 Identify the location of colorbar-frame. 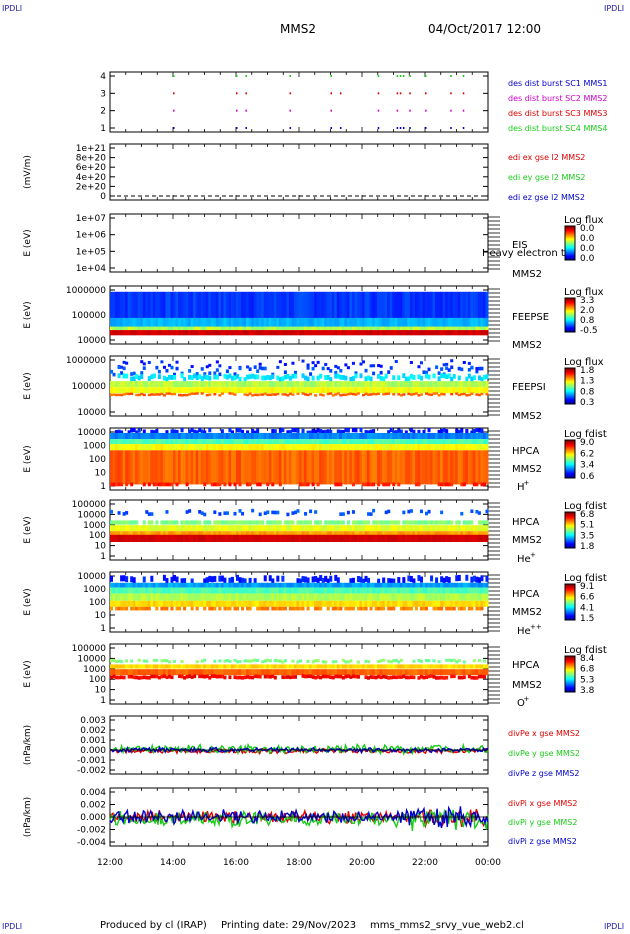
(570, 386).